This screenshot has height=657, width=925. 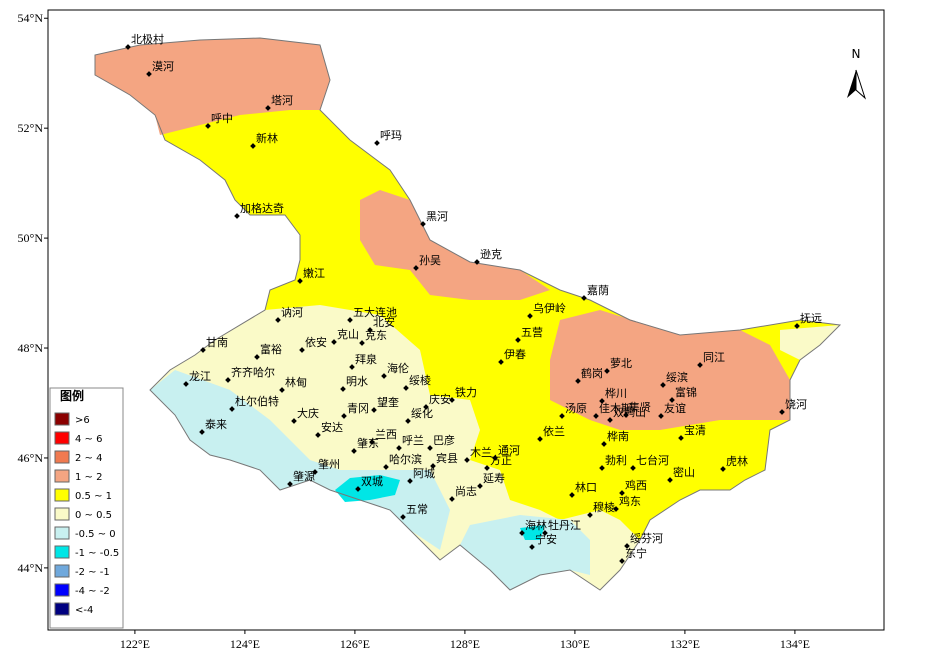 What do you see at coordinates (314, 273) in the screenshot?
I see `city-label: 嫩江` at bounding box center [314, 273].